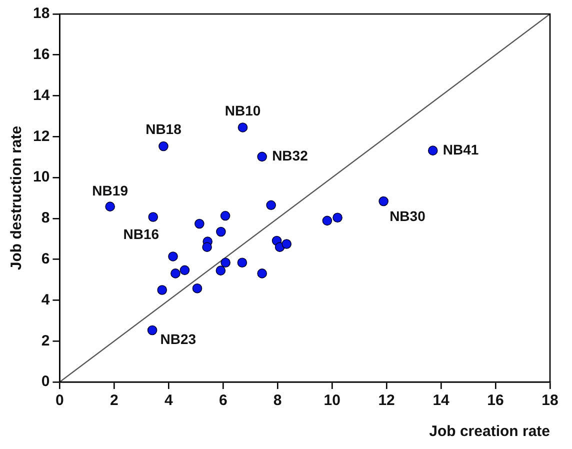 The height and width of the screenshot is (449, 572). I want to click on x-tick-label: 8, so click(277, 401).